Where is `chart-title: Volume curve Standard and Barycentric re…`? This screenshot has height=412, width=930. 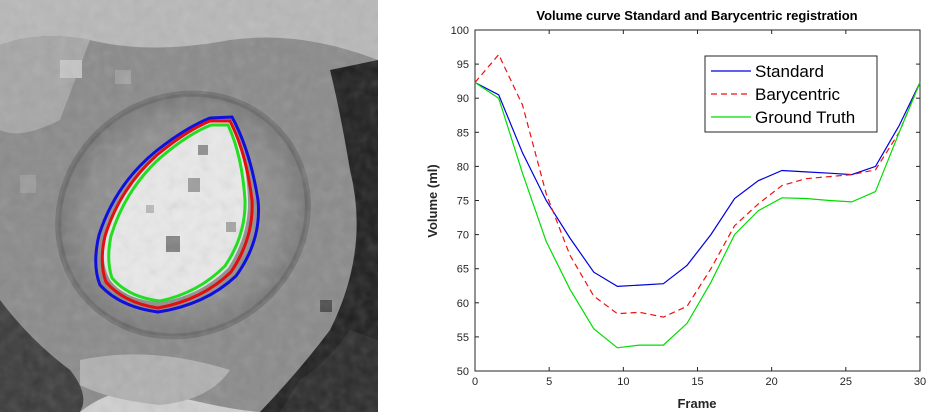 chart-title: Volume curve Standard and Barycentric re… is located at coordinates (696, 15).